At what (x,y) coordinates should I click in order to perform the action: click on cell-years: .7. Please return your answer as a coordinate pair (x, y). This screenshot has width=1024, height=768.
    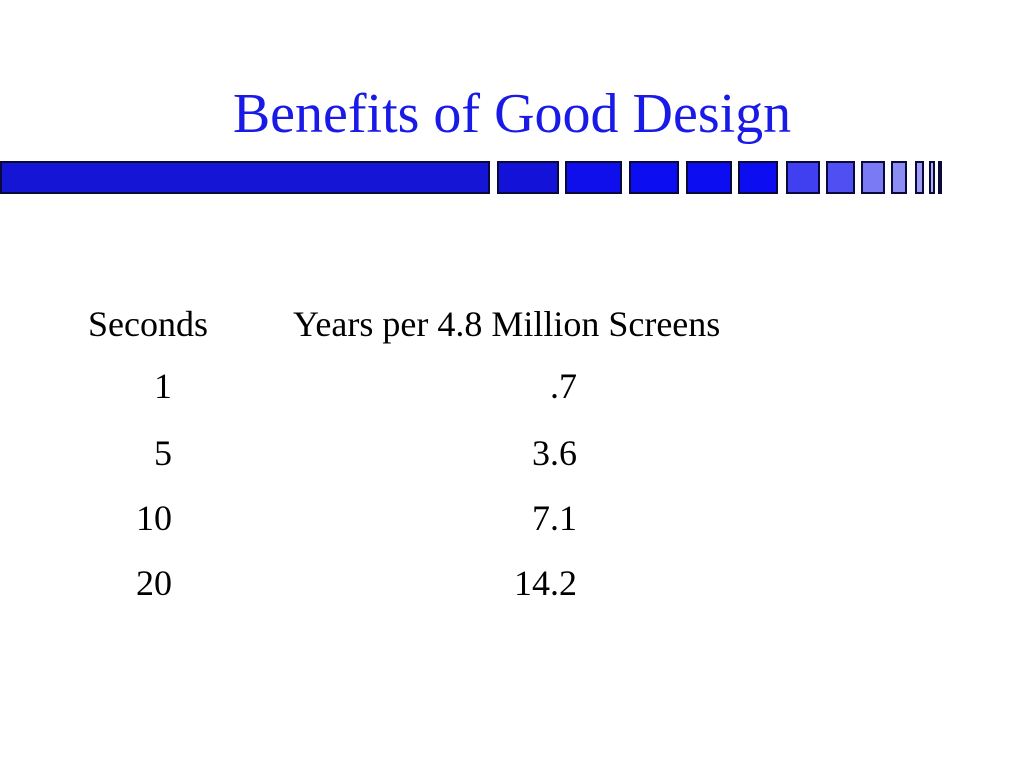
    Looking at the image, I should click on (563, 386).